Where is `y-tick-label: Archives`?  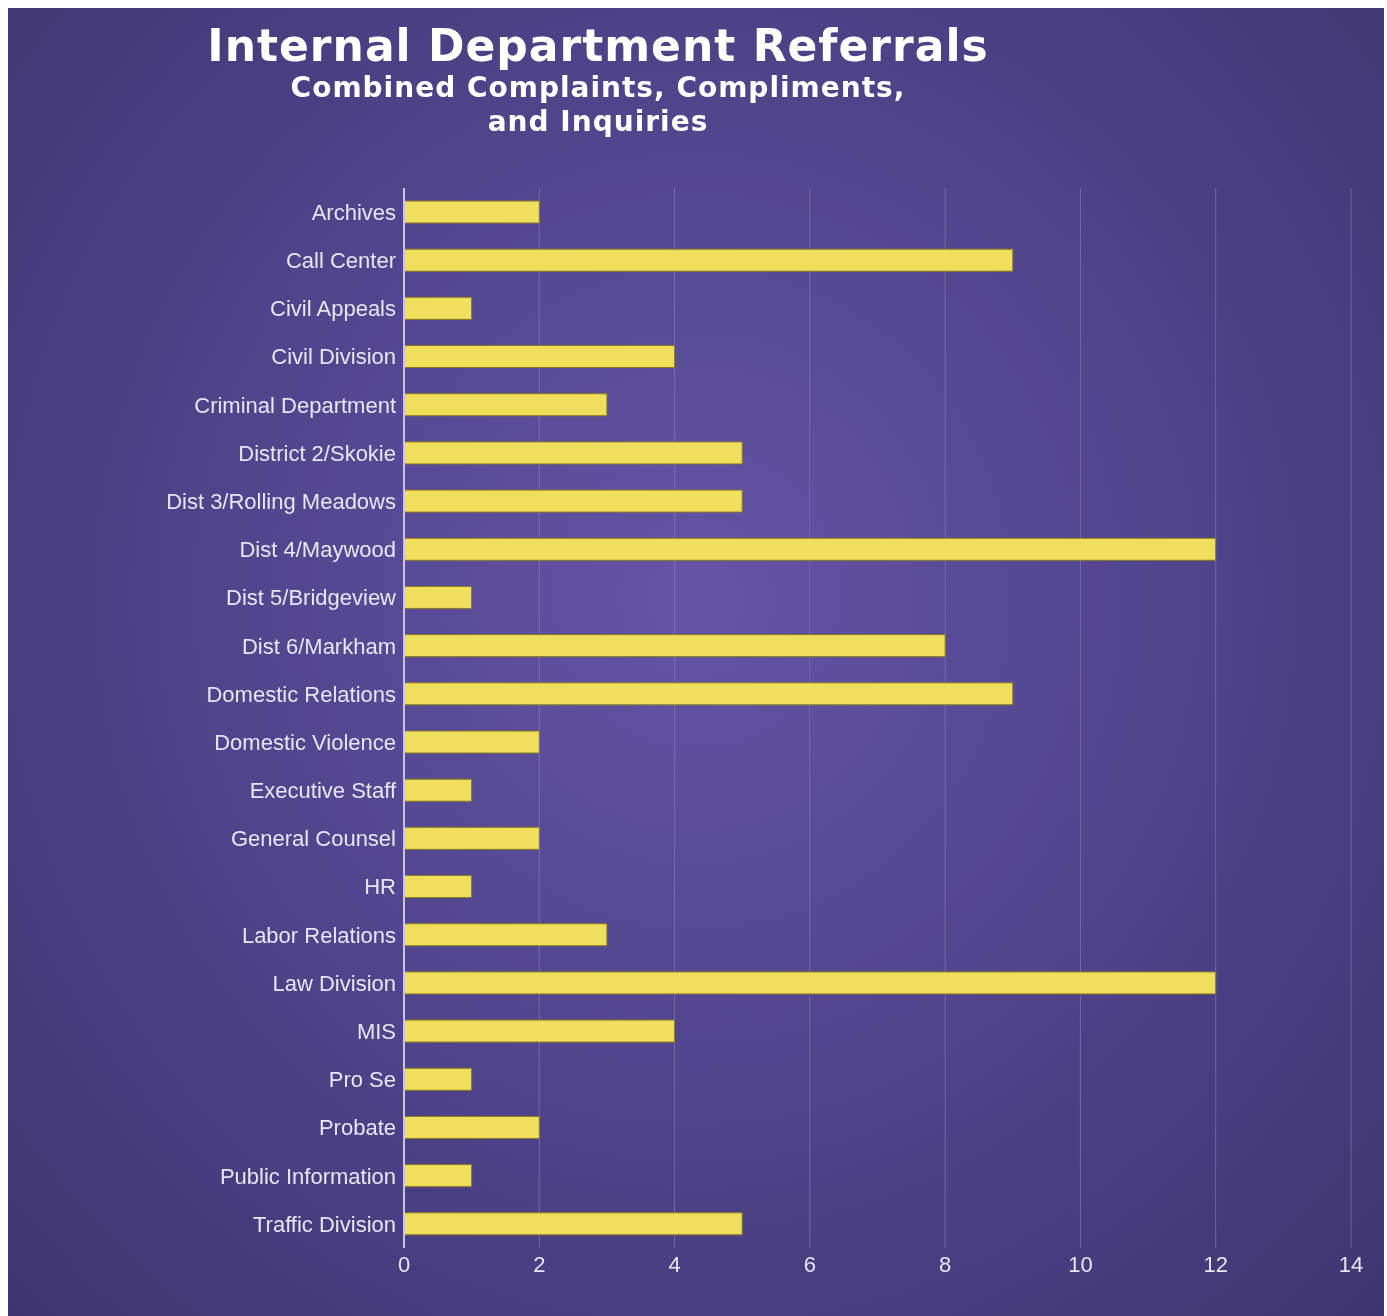 y-tick-label: Archives is located at coordinates (353, 212).